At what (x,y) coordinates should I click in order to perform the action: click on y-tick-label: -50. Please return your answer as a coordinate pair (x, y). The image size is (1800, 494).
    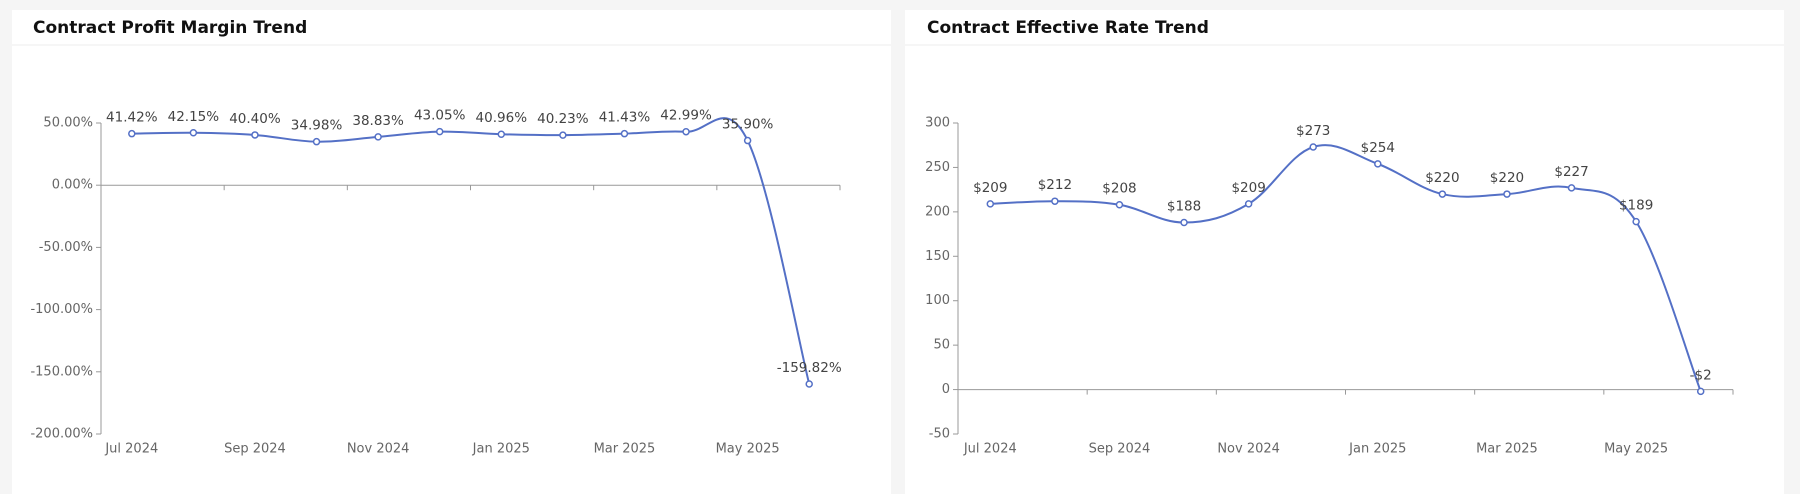
    Looking at the image, I should click on (939, 434).